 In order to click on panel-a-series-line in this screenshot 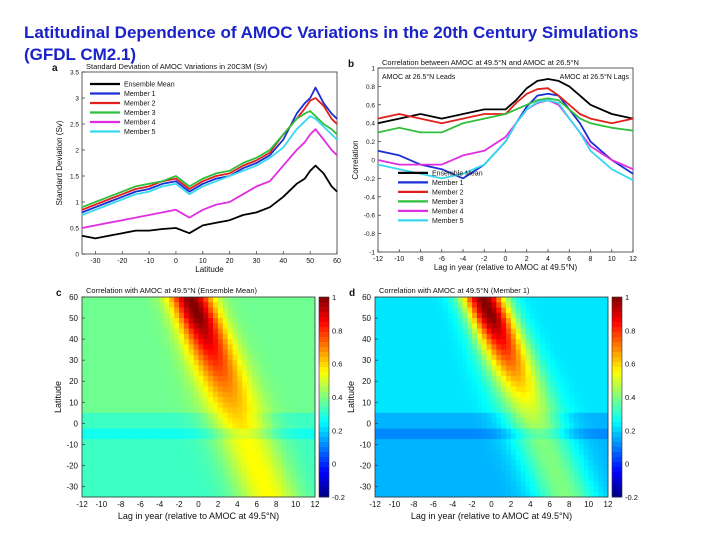, I will do `click(209, 154)`.